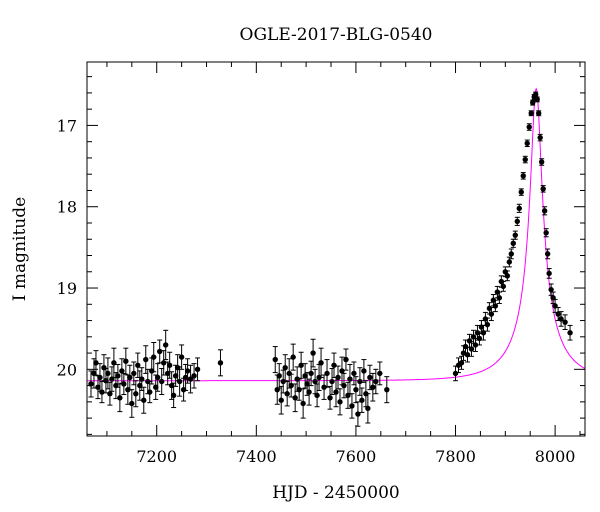 This screenshot has height=512, width=600. Describe the element at coordinates (20, 249) in the screenshot. I see `y-axis-label: I magnitude` at that location.